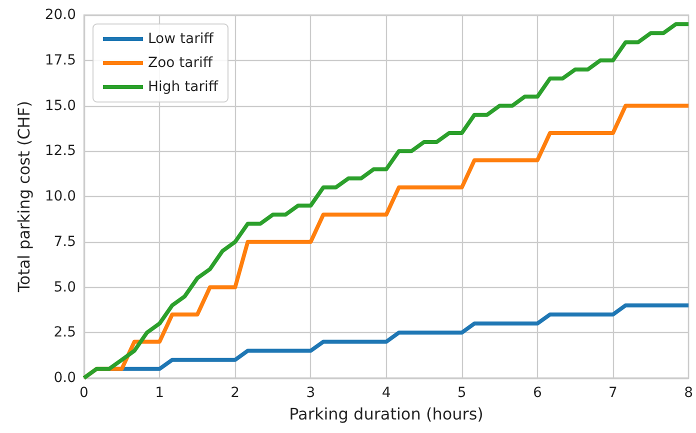  I want to click on legend-label: Low tariff, so click(181, 39).